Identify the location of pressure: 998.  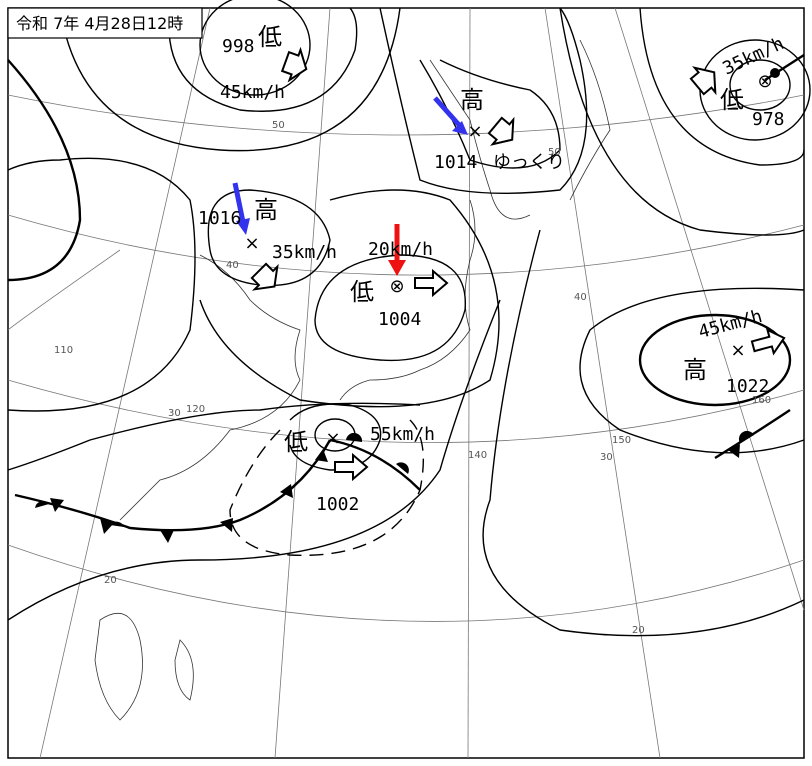
(238, 46).